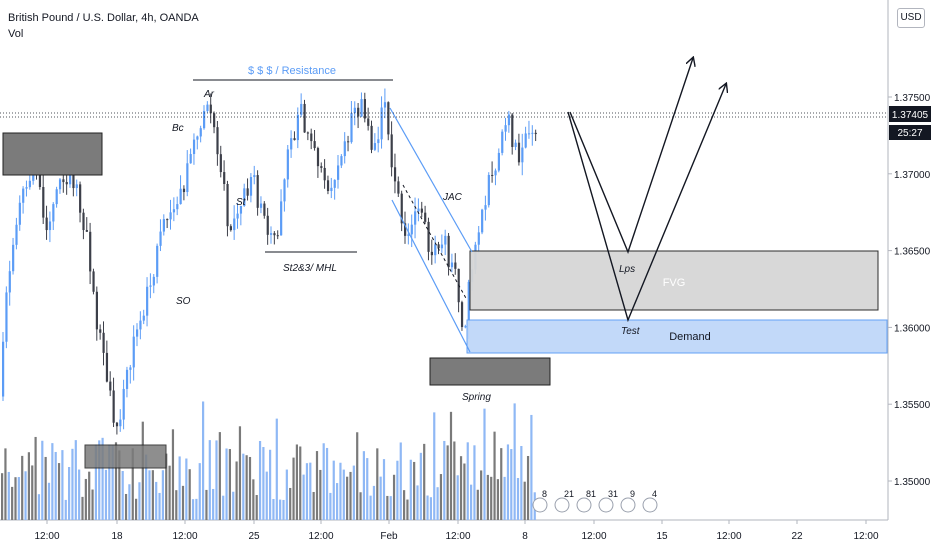 Image resolution: width=932 pixels, height=555 pixels. What do you see at coordinates (911, 18) in the screenshot?
I see `currency-button: USD` at bounding box center [911, 18].